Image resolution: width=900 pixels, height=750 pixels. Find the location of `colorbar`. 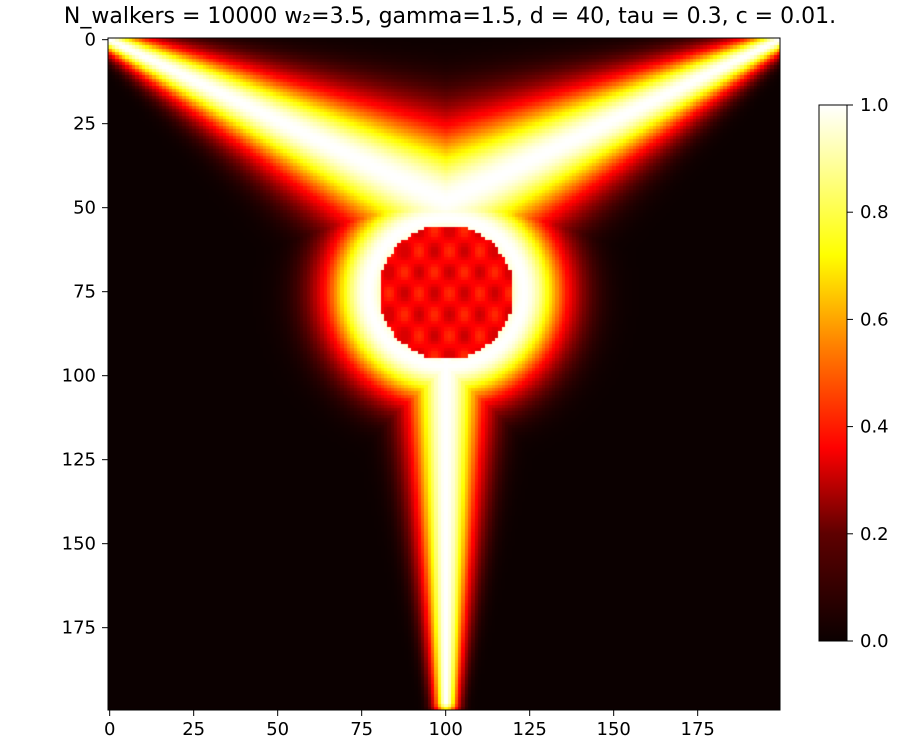

colorbar is located at coordinates (833, 373).